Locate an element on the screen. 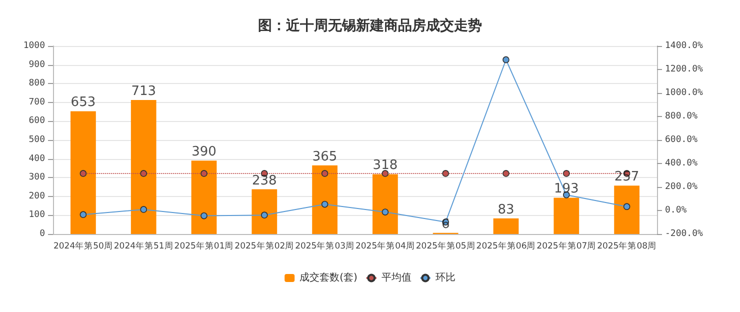 This screenshot has height=312, width=740. y2-tick-label: 1400.0% is located at coordinates (684, 46).